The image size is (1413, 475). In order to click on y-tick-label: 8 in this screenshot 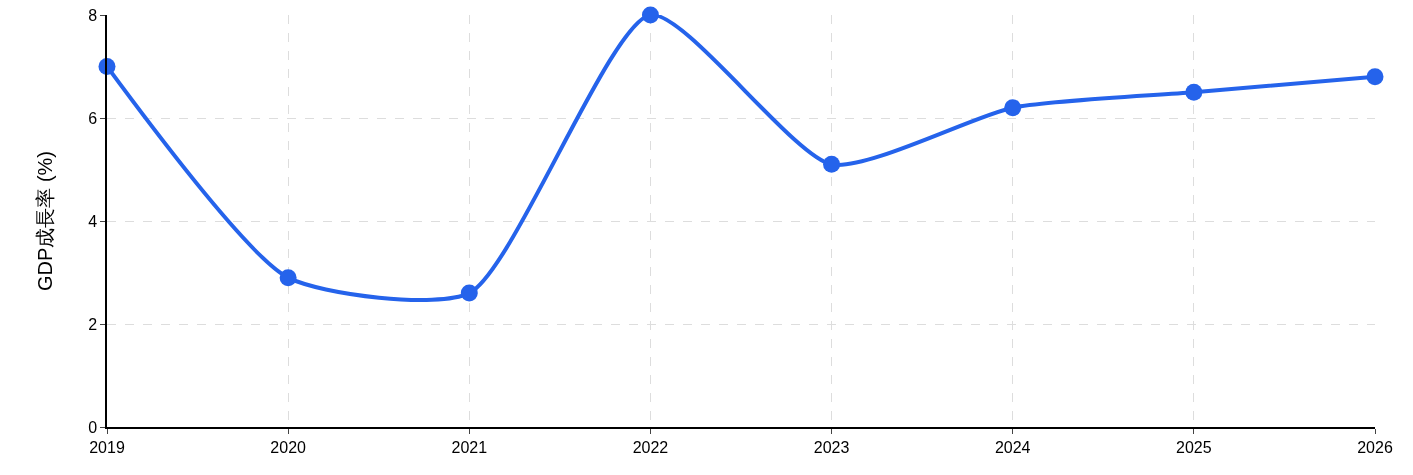, I will do `click(93, 15)`.